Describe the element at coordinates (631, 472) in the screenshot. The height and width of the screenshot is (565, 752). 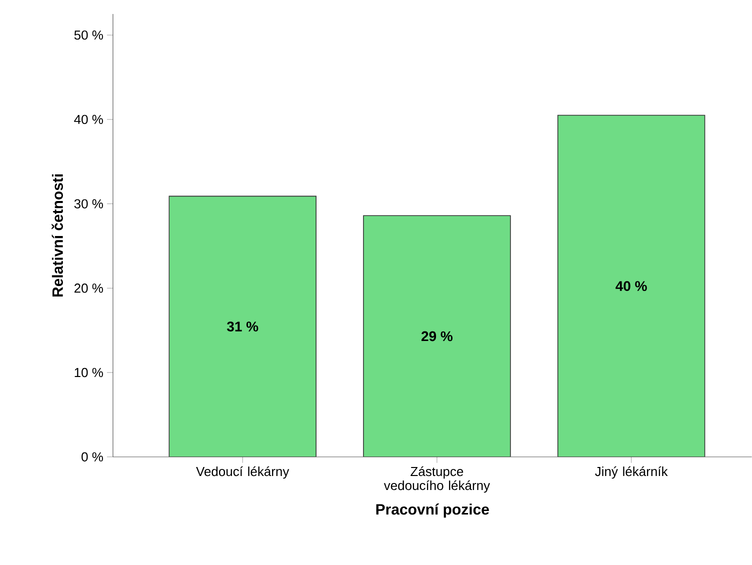
I see `x-tick-label: Jiný lékárník` at that location.